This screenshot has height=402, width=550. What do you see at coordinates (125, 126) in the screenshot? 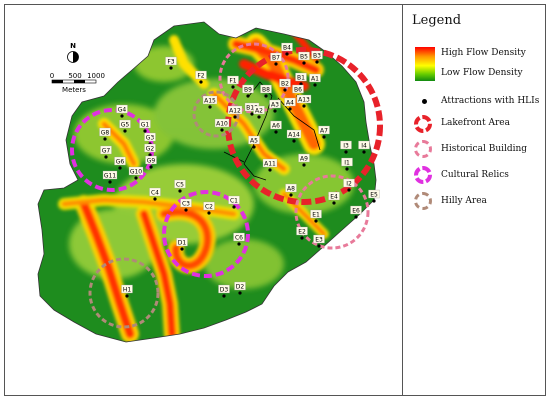
I see `attraction-marker: G5` at bounding box center [125, 126].